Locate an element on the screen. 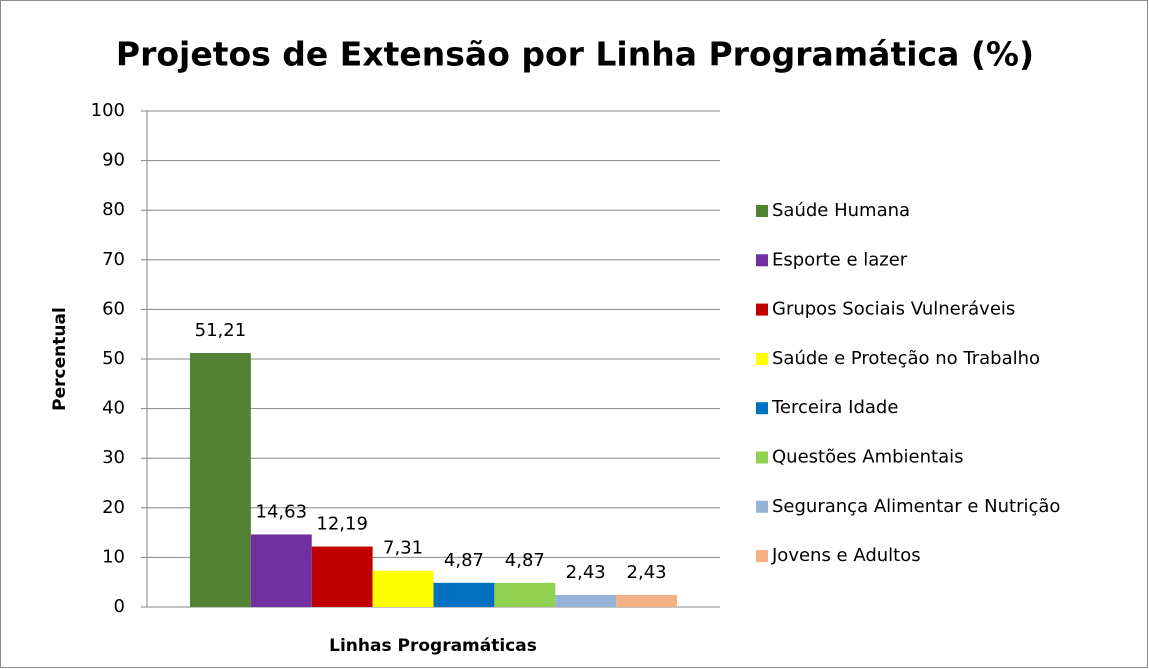  data-label: 12,19 is located at coordinates (342, 524).